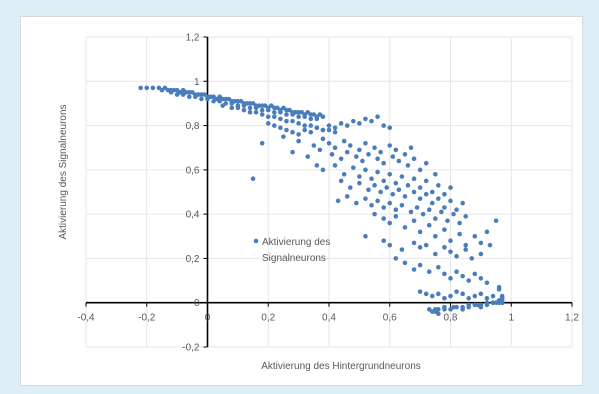  Describe the element at coordinates (329, 318) in the screenshot. I see `x-tick-label: 0,4` at that location.